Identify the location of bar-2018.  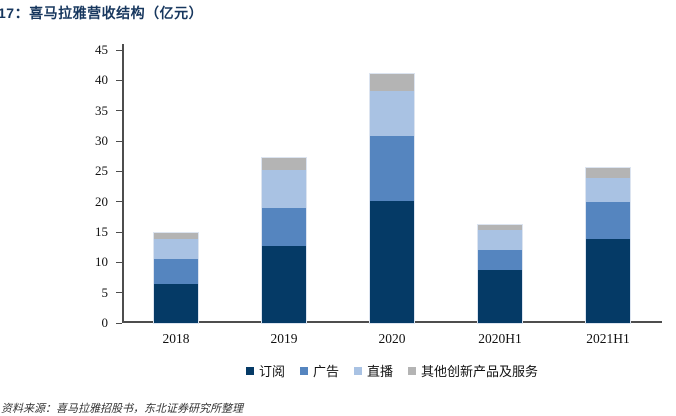
(176, 277).